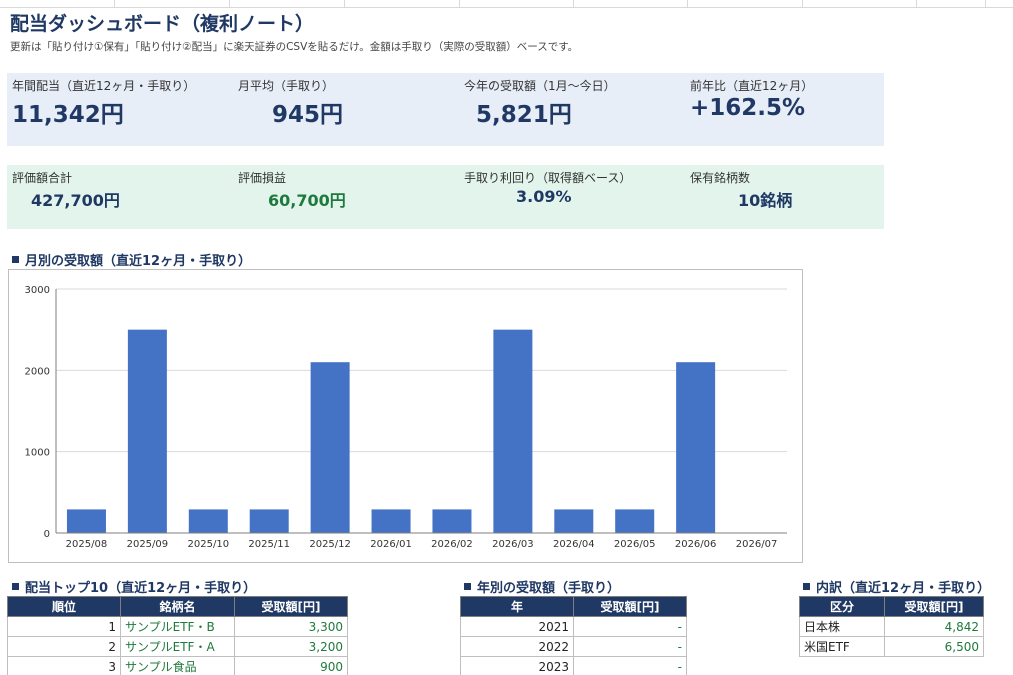  I want to click on kpi-band-portfolio, so click(445, 197).